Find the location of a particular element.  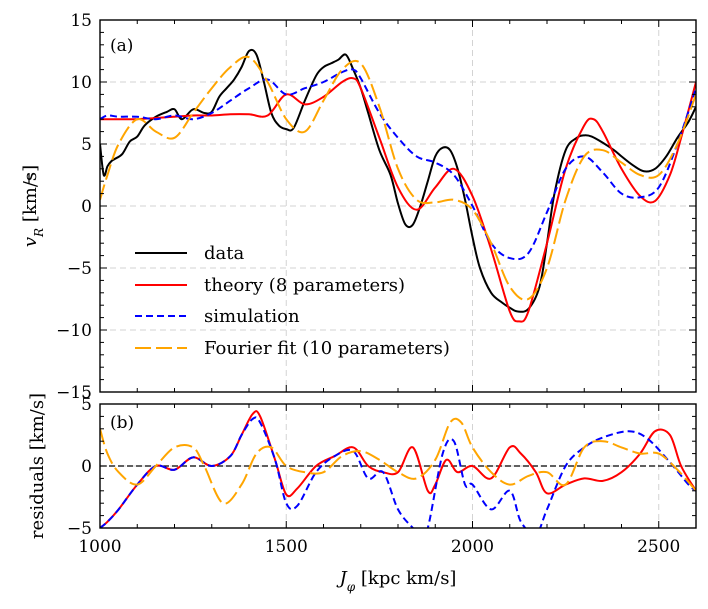

y-axis-title-unit: [km/s] is located at coordinates (30, 196).